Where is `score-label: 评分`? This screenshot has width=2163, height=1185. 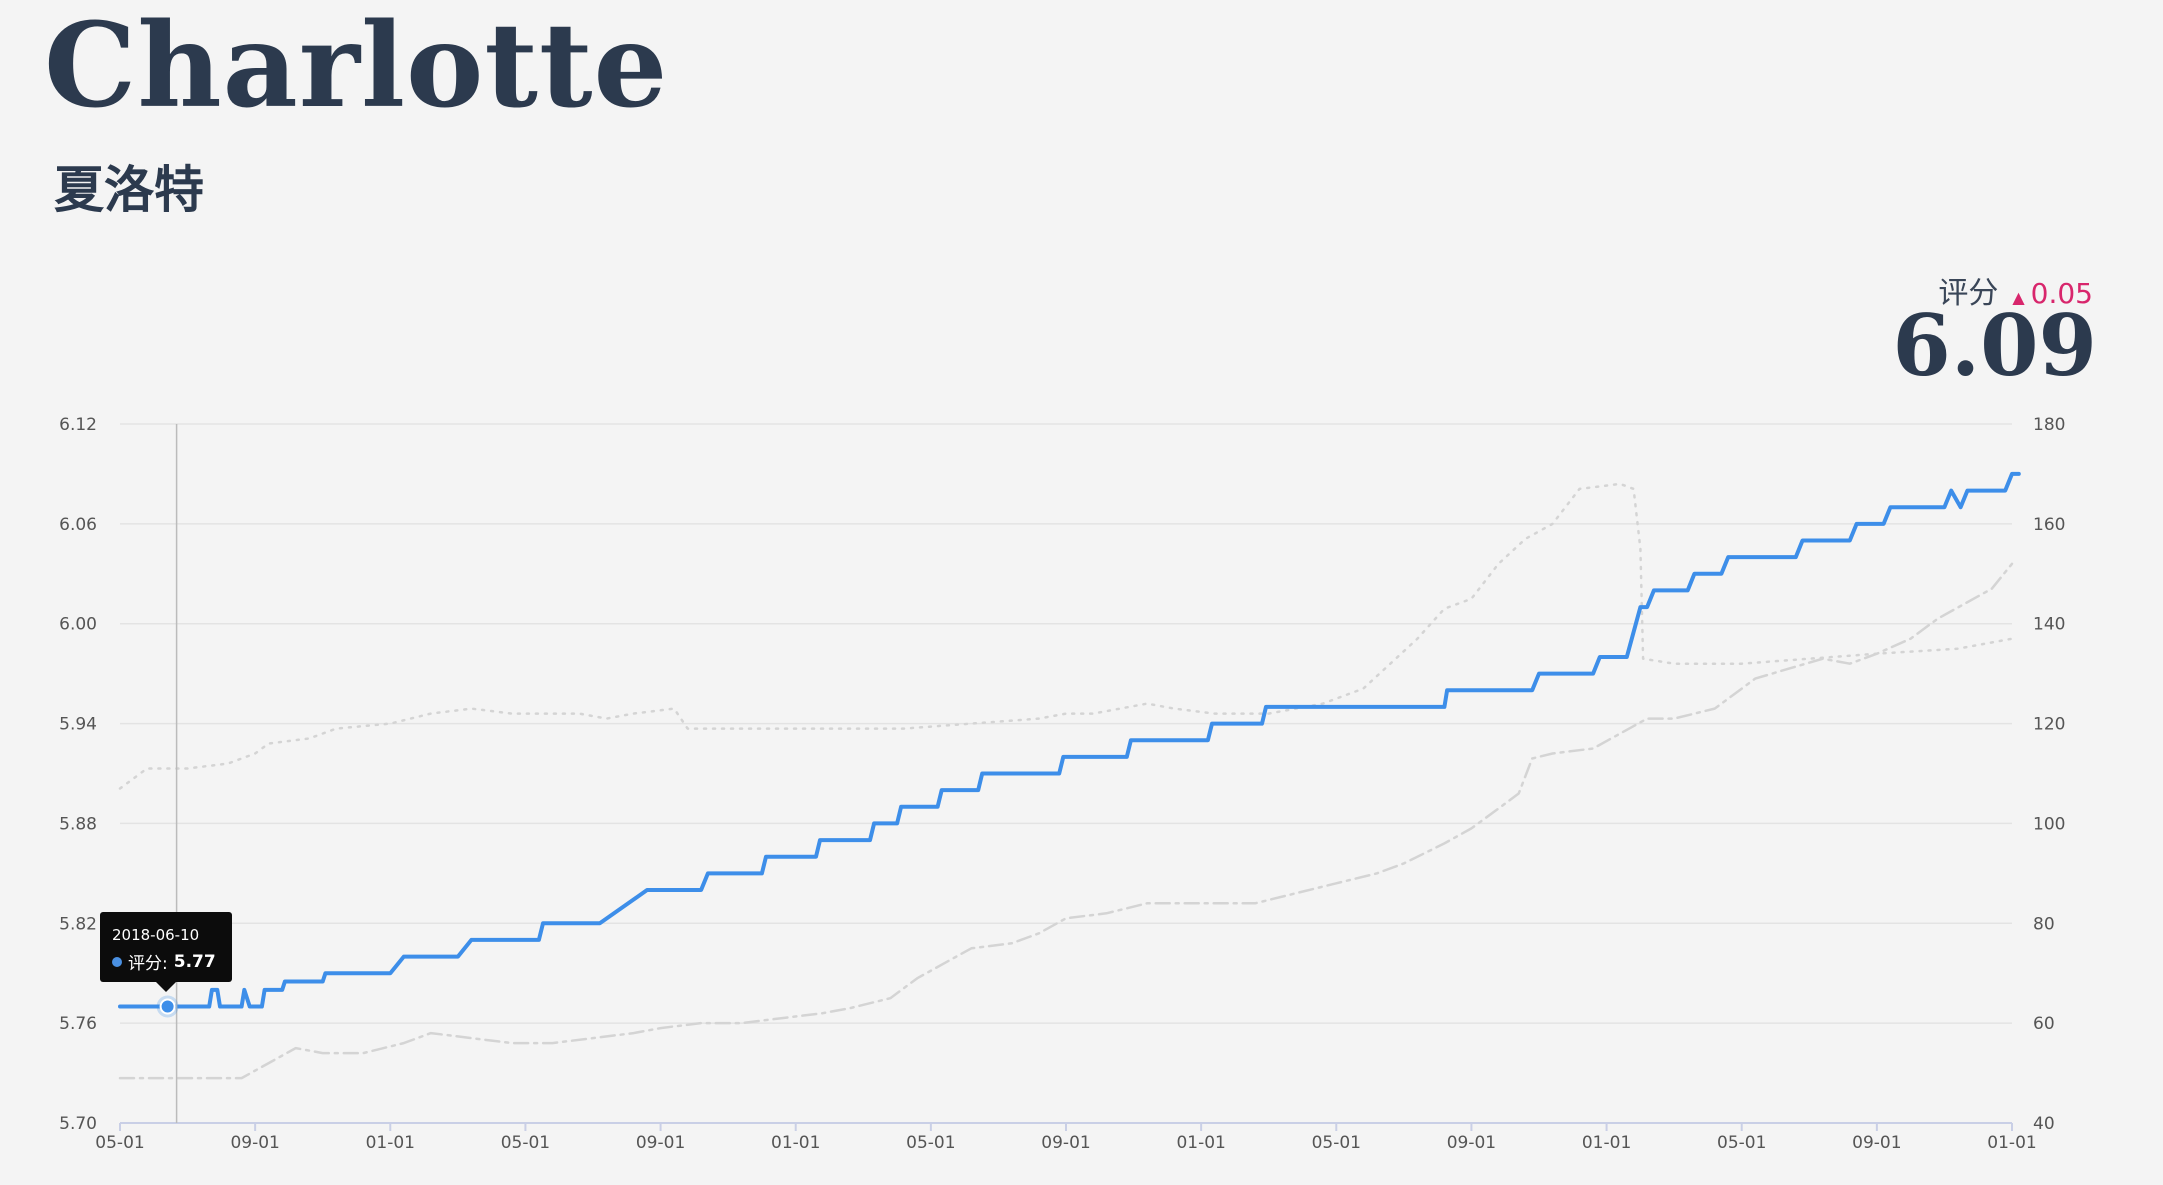
score-label: 评分 is located at coordinates (1968, 293).